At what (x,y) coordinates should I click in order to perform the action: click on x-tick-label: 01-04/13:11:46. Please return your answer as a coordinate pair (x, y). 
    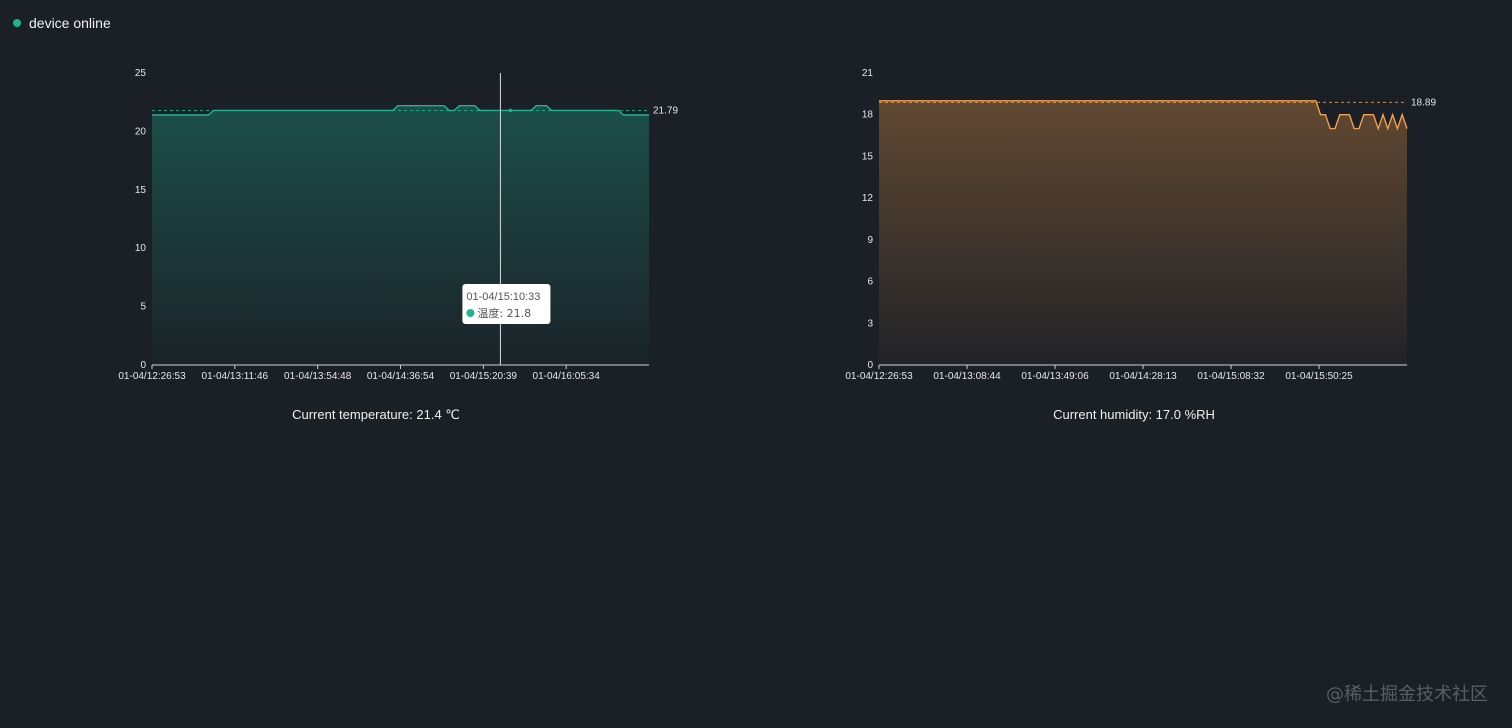
    Looking at the image, I should click on (235, 376).